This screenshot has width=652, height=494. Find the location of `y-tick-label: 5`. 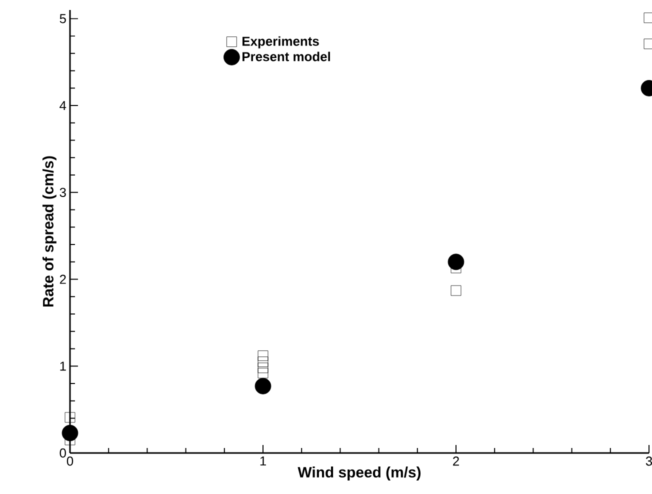

y-tick-label: 5 is located at coordinates (63, 19).